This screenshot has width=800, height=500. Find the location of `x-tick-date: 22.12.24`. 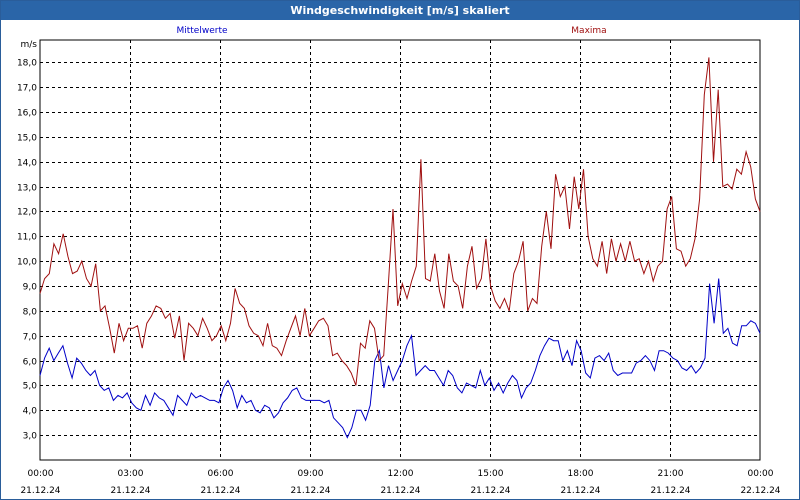

x-tick-date: 22.12.24 is located at coordinates (760, 491).